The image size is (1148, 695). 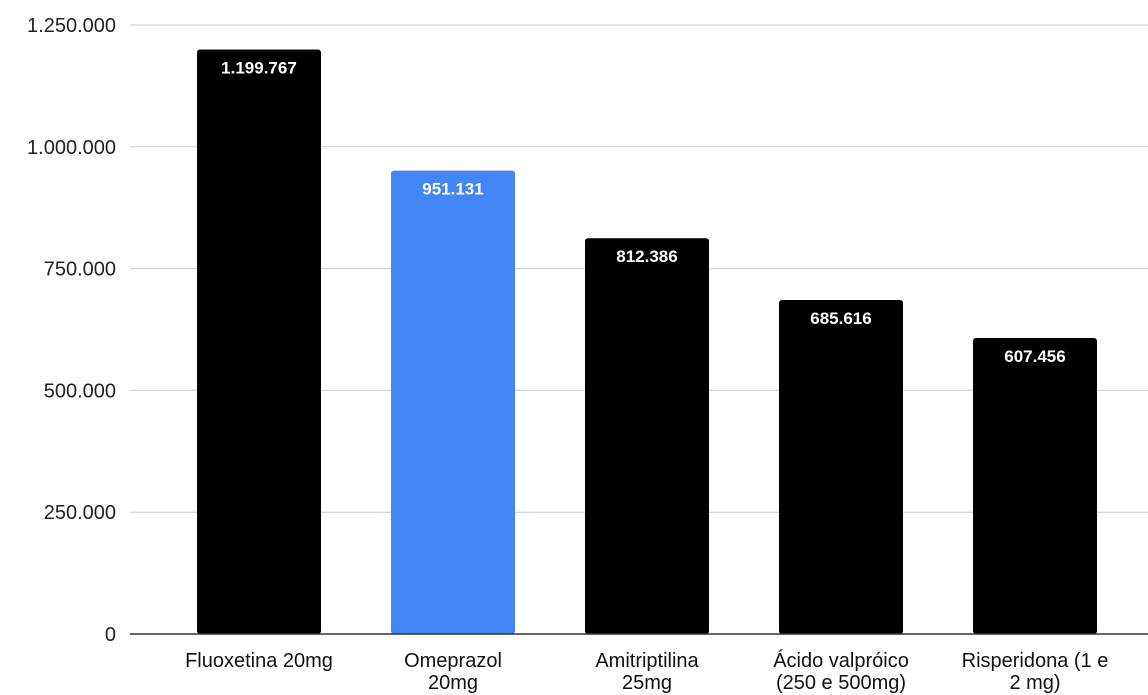 I want to click on x-category-label-line: 20mg, so click(x=453, y=683).